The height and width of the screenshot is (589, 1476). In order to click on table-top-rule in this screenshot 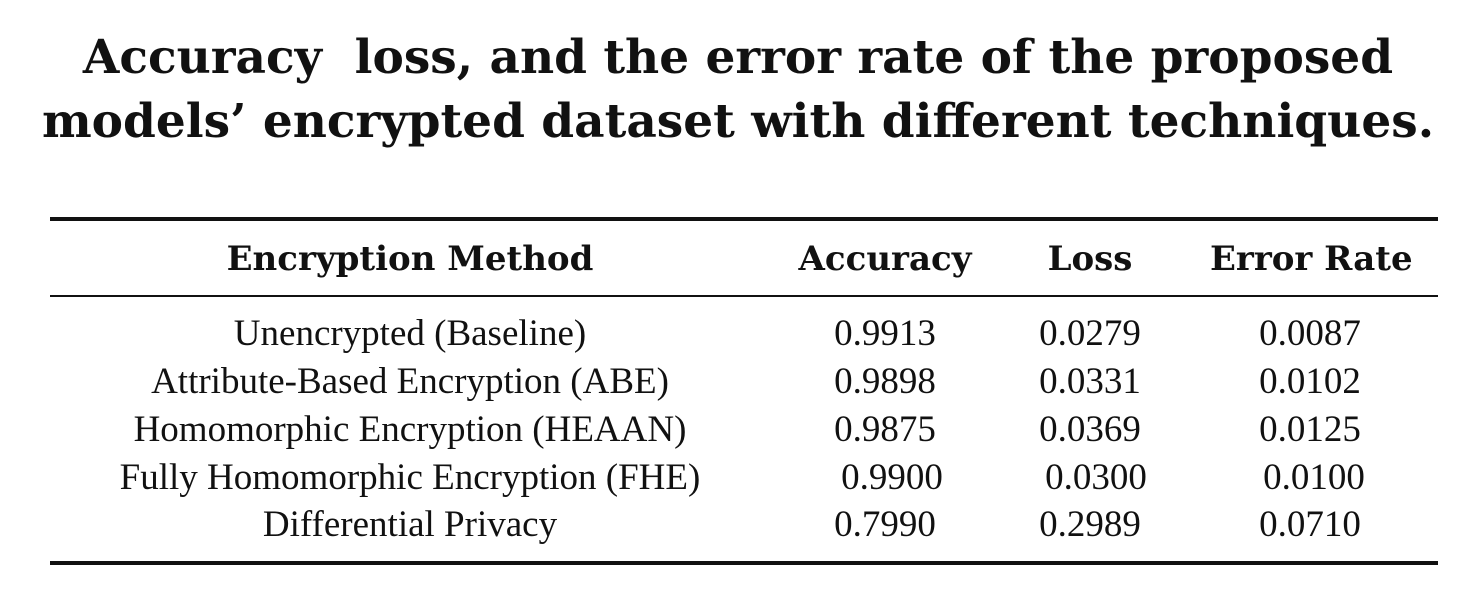, I will do `click(744, 219)`.